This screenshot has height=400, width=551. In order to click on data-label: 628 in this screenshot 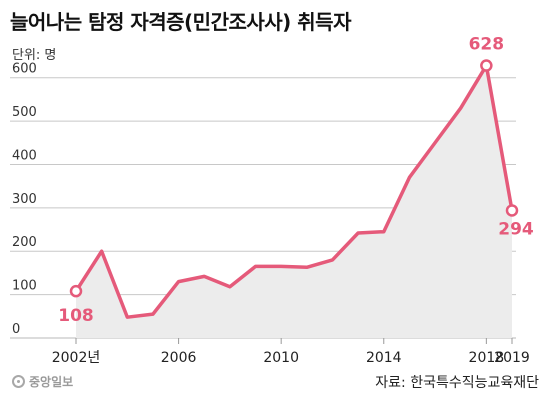, I will do `click(487, 45)`.